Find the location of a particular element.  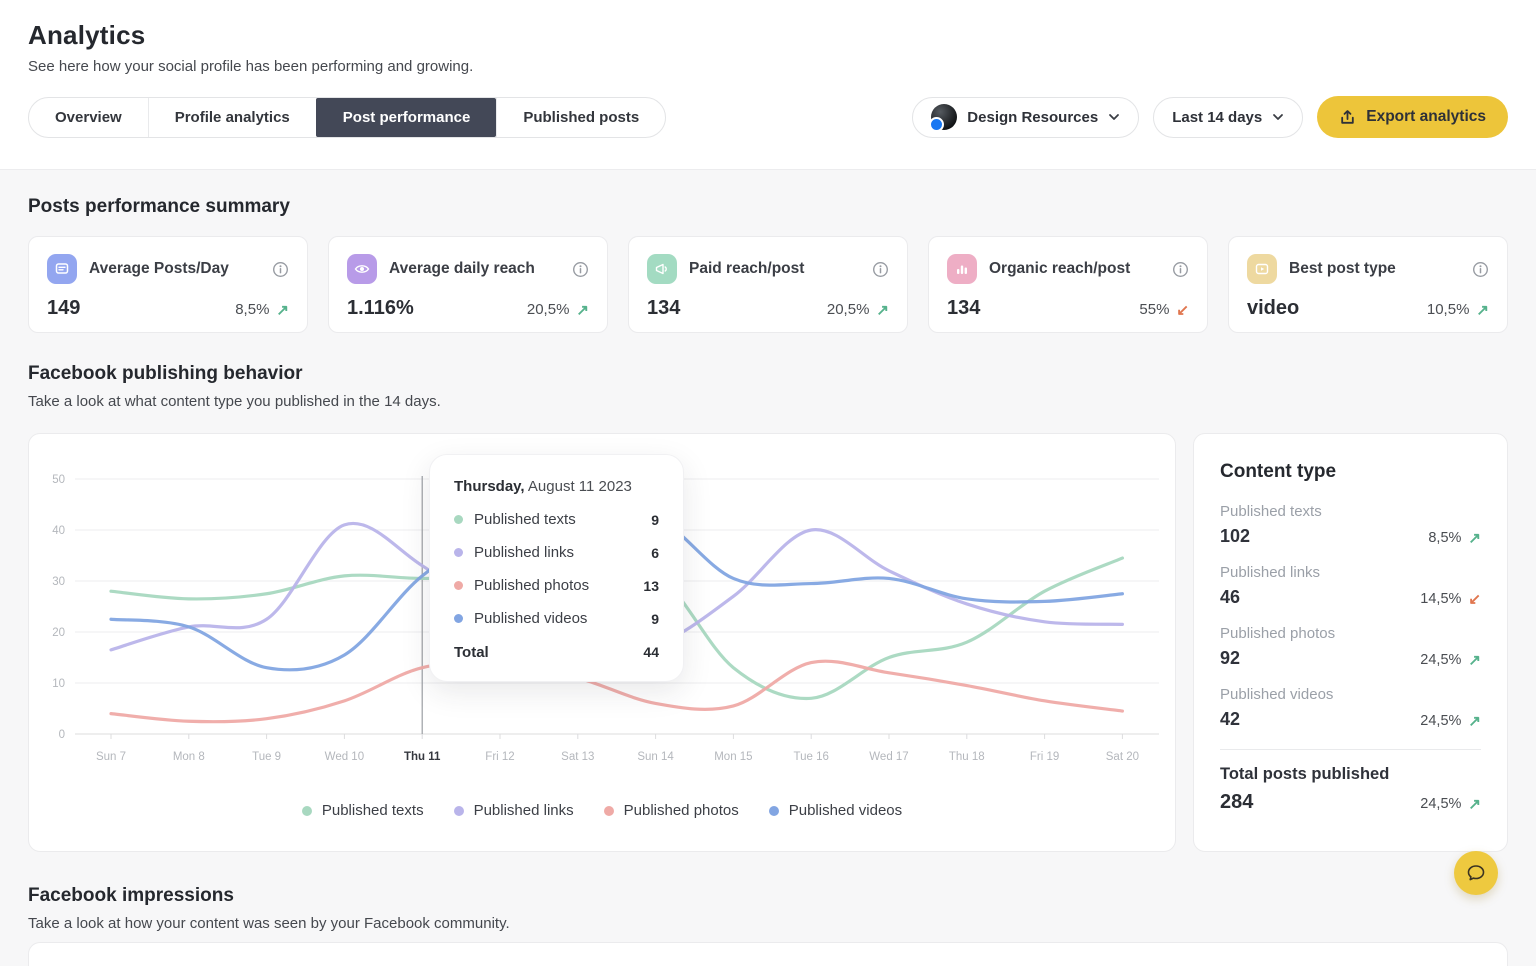

card-best-post-type: Best post type video 10,5% ↗ is located at coordinates (1368, 284).